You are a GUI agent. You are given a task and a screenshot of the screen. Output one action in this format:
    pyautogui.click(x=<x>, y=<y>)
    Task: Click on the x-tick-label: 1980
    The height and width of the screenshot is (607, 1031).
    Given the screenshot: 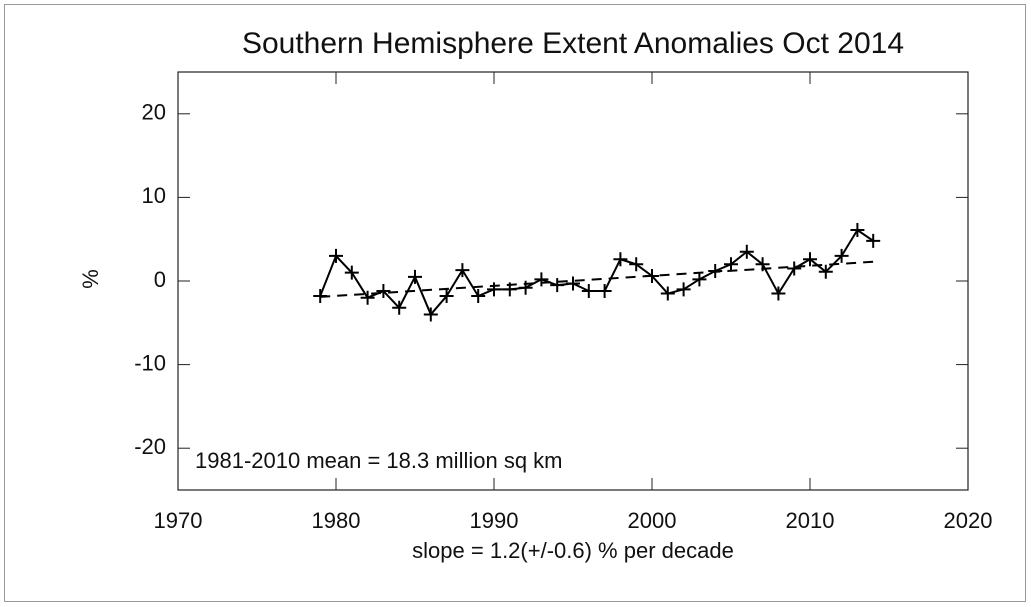 What is the action you would take?
    pyautogui.click(x=336, y=520)
    